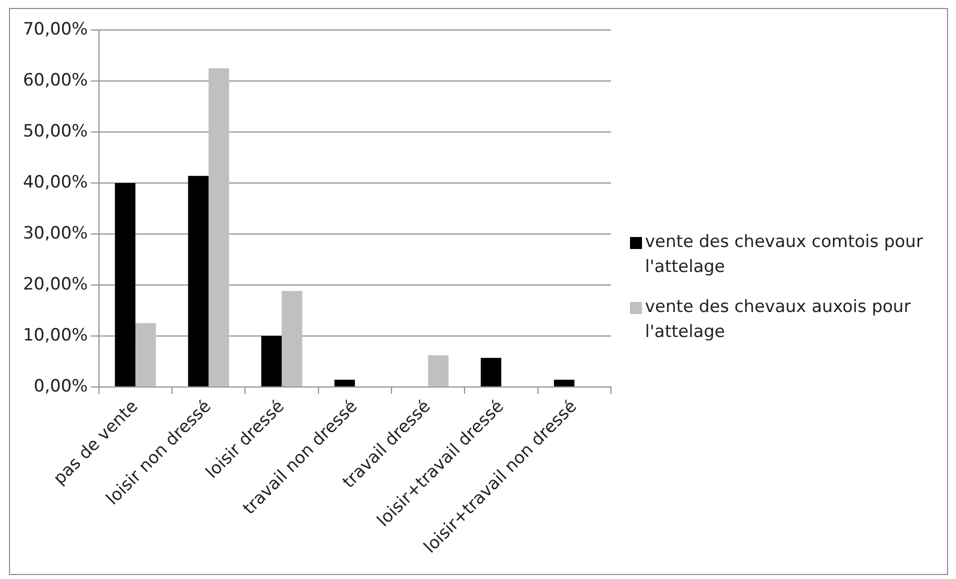 This screenshot has height=579, width=956. Describe the element at coordinates (784, 255) in the screenshot. I see `legend-label: vente des chevaux comtois pour l'attelage` at that location.